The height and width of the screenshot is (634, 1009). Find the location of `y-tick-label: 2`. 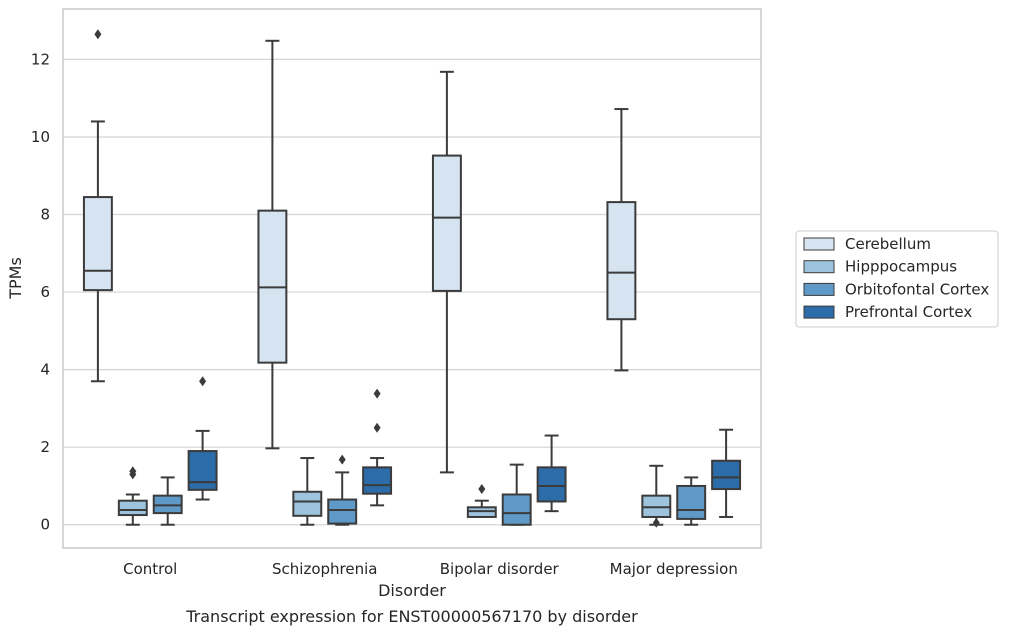

y-tick-label: 2 is located at coordinates (45, 447).